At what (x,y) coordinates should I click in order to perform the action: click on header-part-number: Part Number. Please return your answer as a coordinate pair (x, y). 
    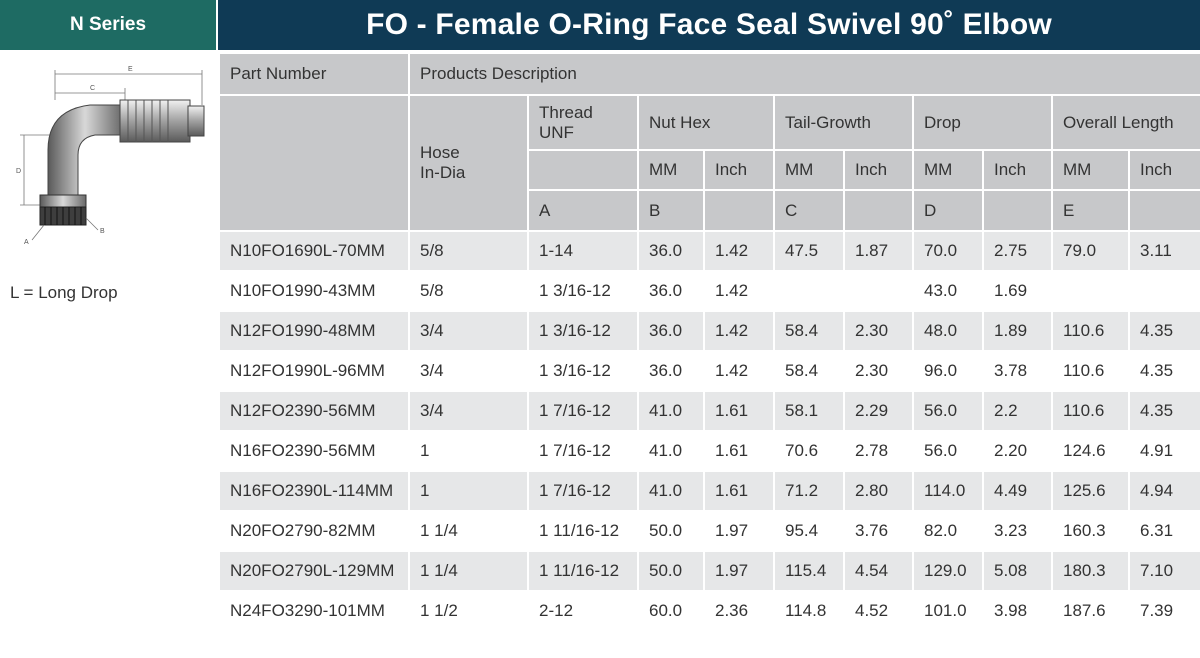
    Looking at the image, I should click on (314, 74).